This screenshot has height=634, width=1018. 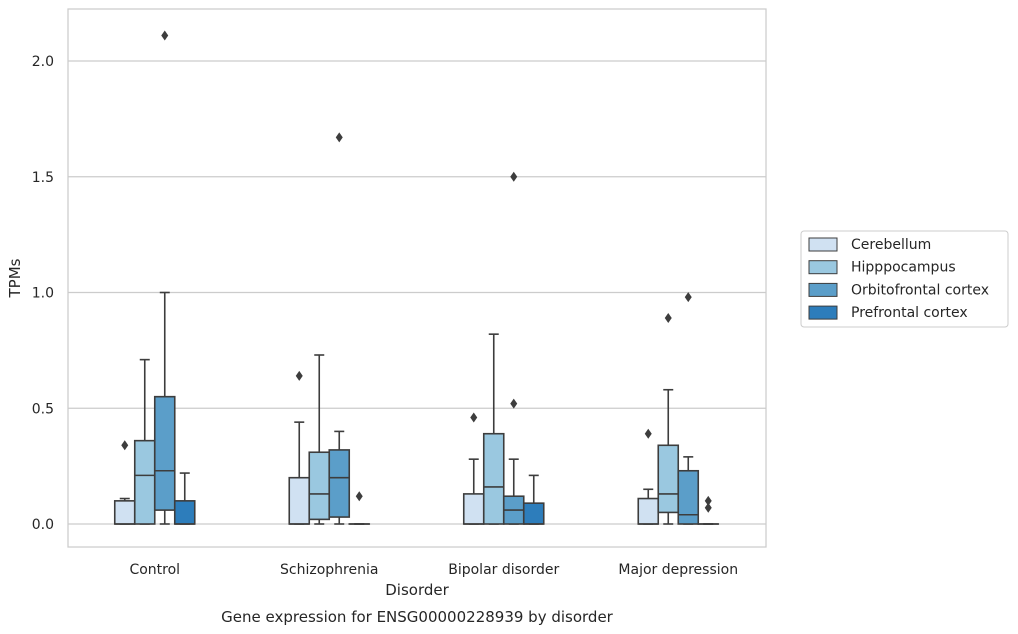 I want to click on y-tick-label: 2.0, so click(x=43, y=62).